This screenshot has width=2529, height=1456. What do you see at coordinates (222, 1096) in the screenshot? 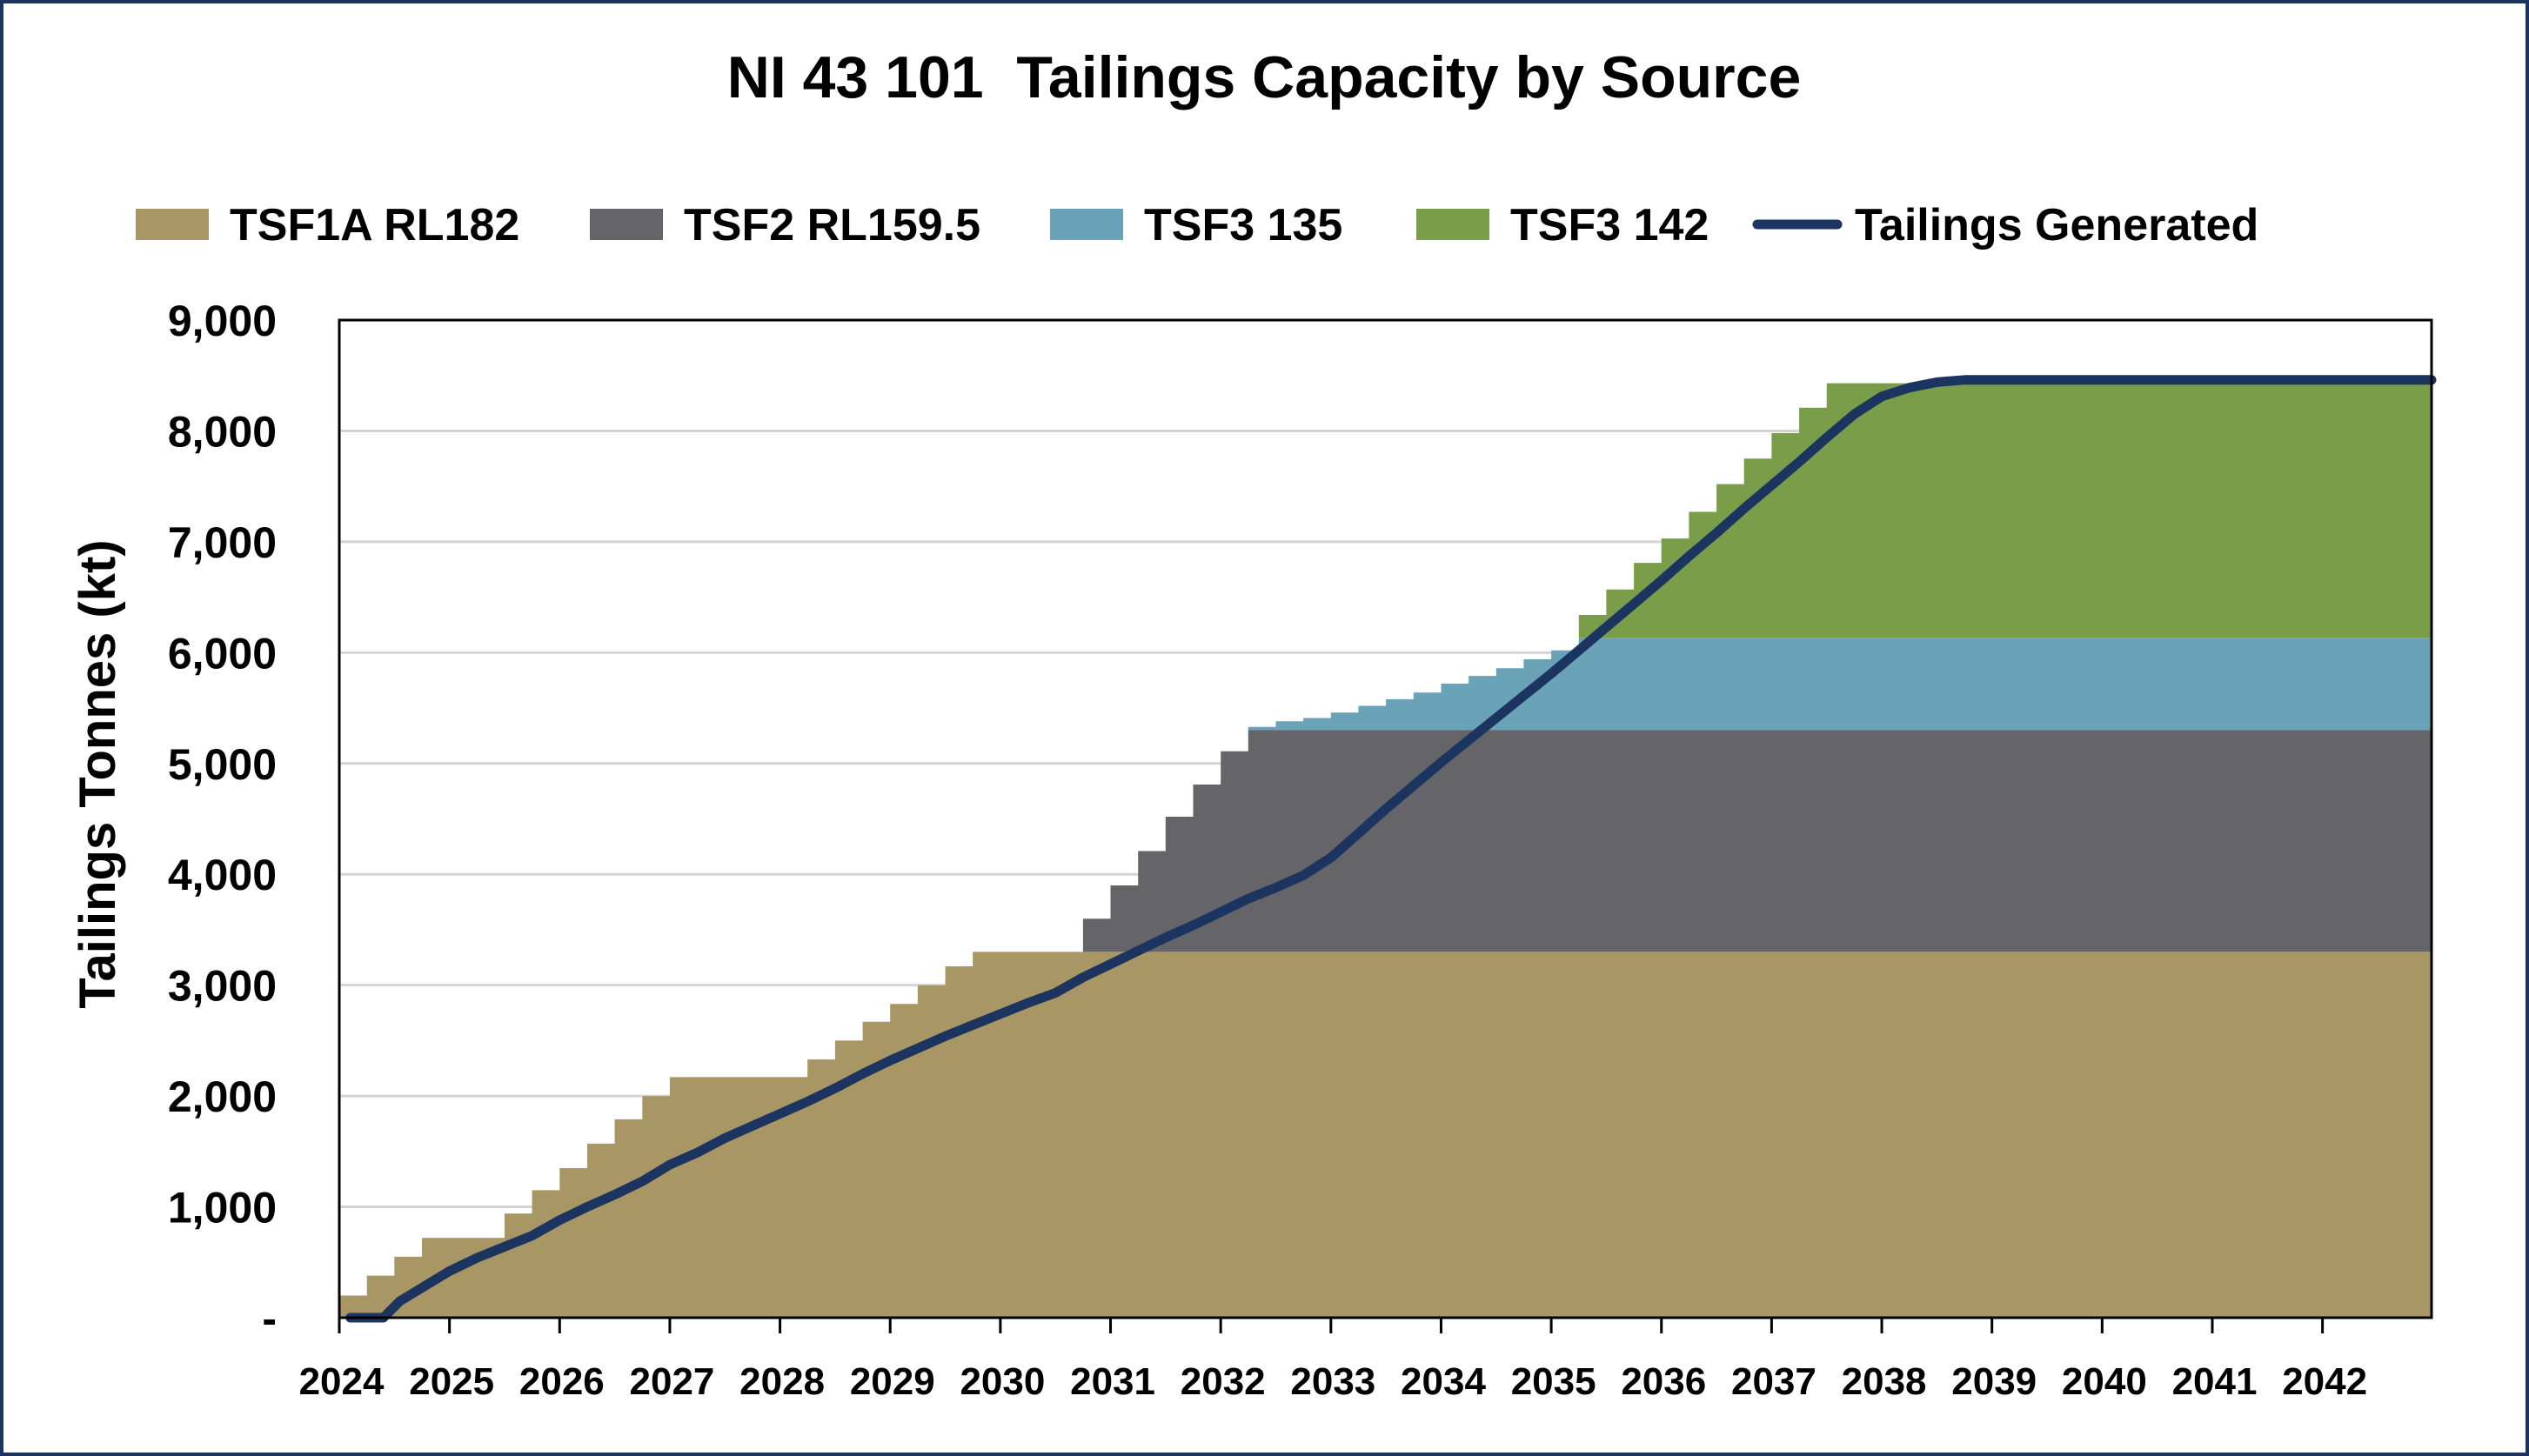
I see `y-tick-label: 2,000` at bounding box center [222, 1096].